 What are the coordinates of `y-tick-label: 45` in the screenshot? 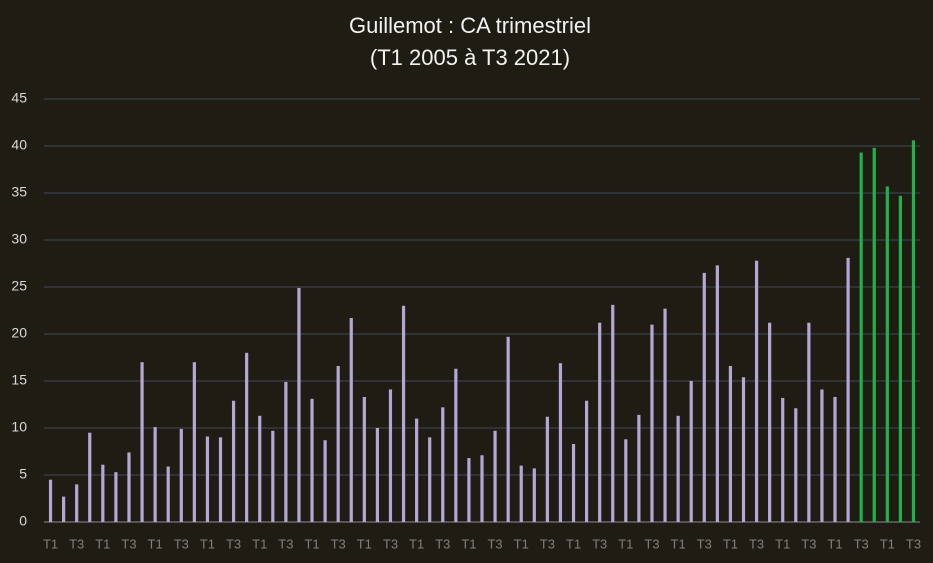 It's located at (19, 98).